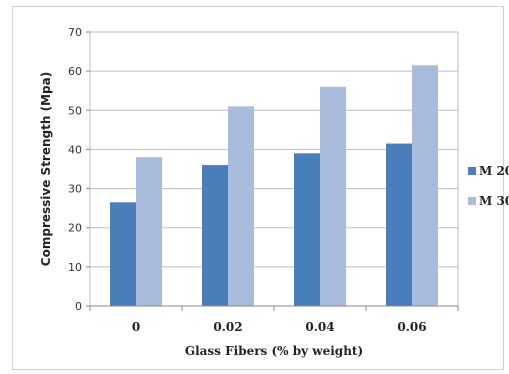 This screenshot has height=374, width=509. What do you see at coordinates (411, 327) in the screenshot?
I see `x-tick-label: 0.06` at bounding box center [411, 327].